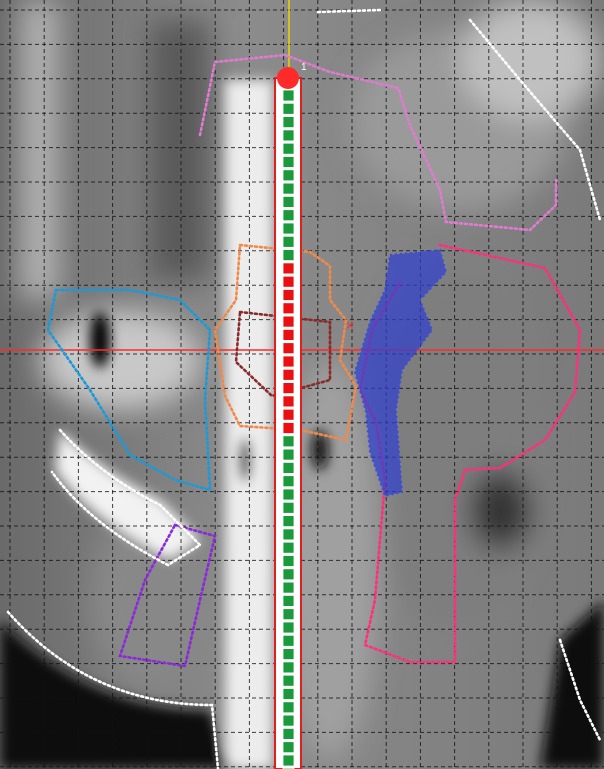 This screenshot has height=769, width=604. Describe the element at coordinates (304, 67) in the screenshot. I see `needle-label: 1` at that location.